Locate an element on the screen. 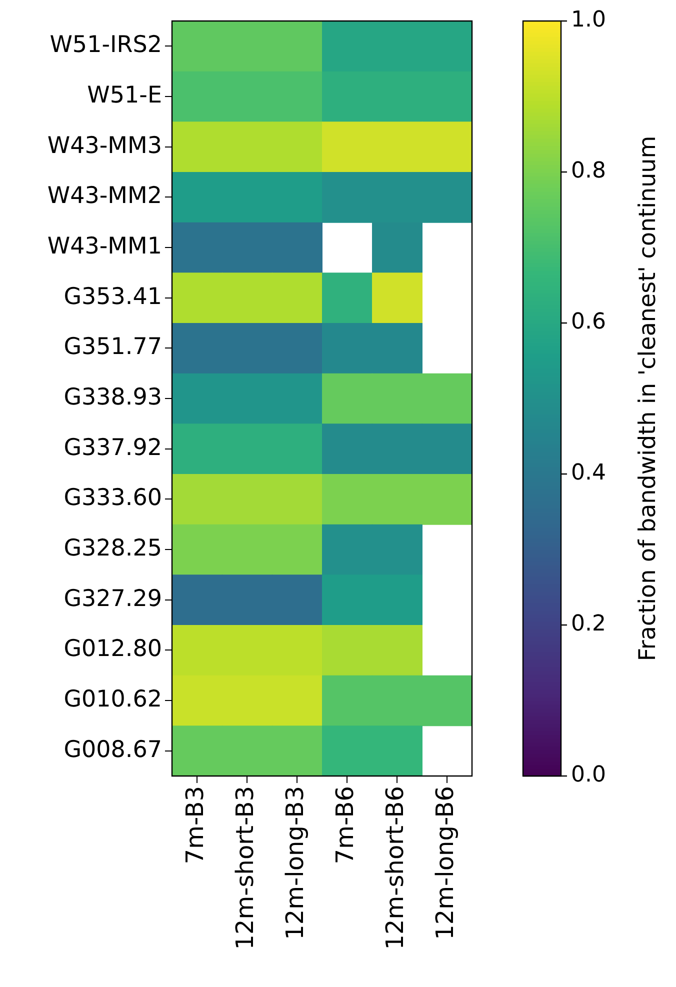 This screenshot has height=987, width=676. color-bar-label: 0.0 is located at coordinates (588, 775).